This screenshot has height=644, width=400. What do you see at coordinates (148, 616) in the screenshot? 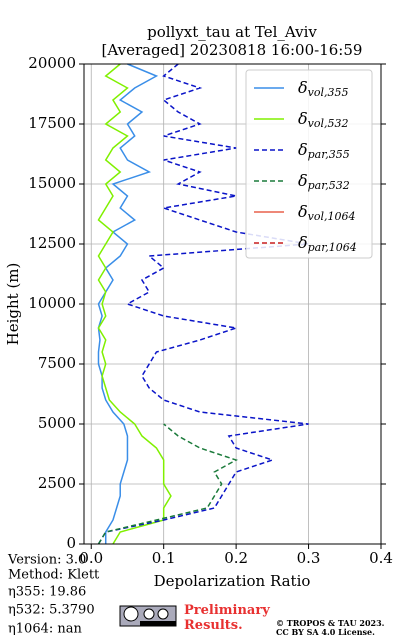
I see `cc-logo` at bounding box center [148, 616].